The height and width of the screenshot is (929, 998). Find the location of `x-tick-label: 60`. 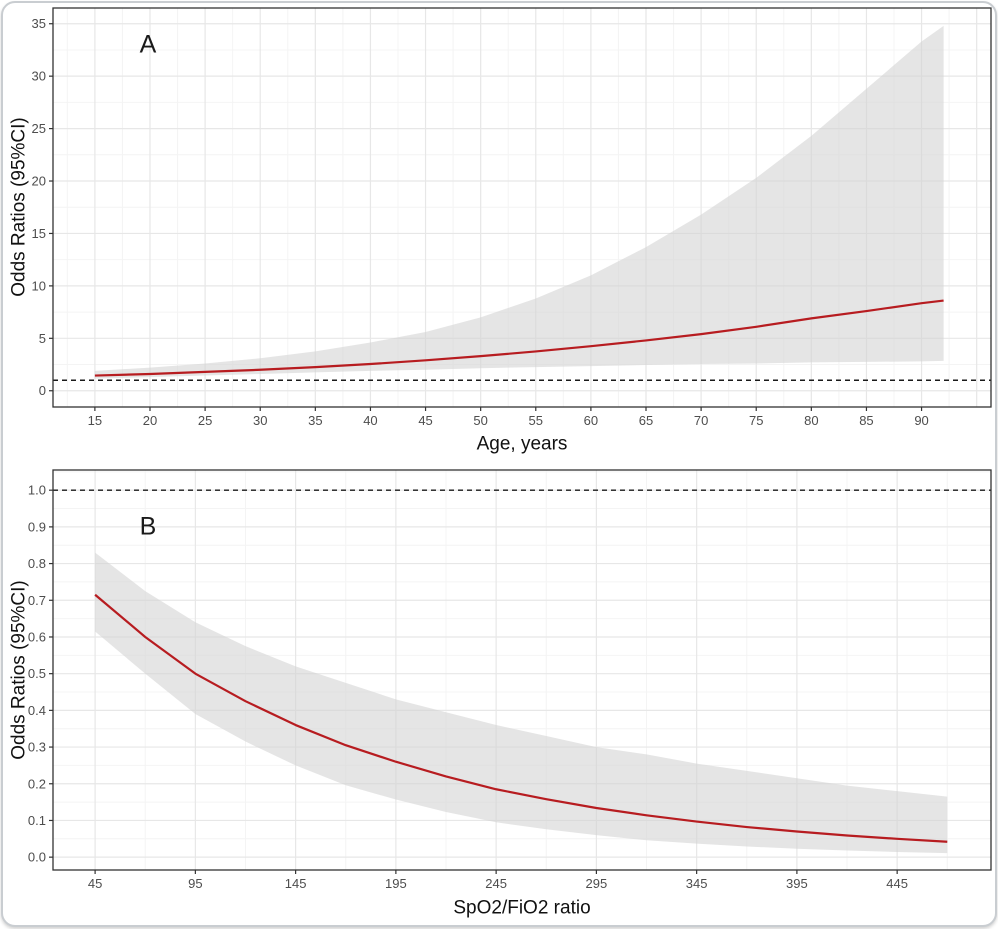

x-tick-label: 60 is located at coordinates (591, 420).